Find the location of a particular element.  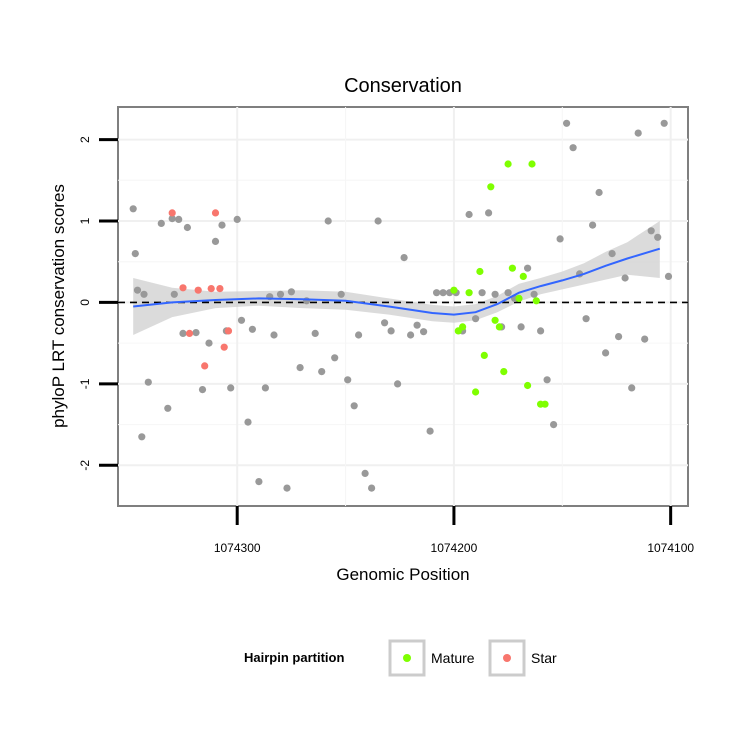

legend-point-mature is located at coordinates (407, 658).